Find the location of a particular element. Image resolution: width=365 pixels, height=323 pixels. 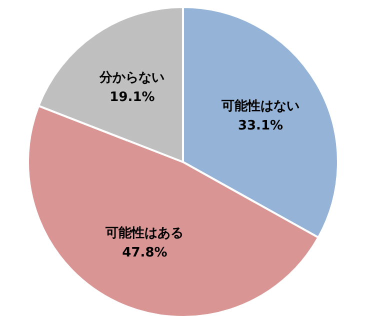

slice-label: 可能性はない is located at coordinates (260, 106).